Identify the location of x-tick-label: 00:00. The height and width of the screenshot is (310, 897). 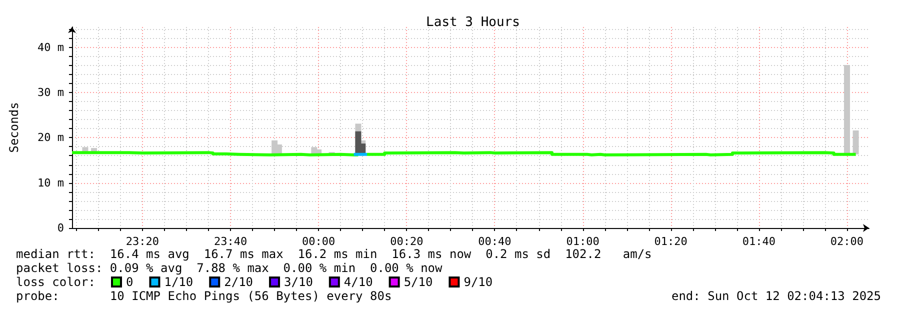
(319, 241).